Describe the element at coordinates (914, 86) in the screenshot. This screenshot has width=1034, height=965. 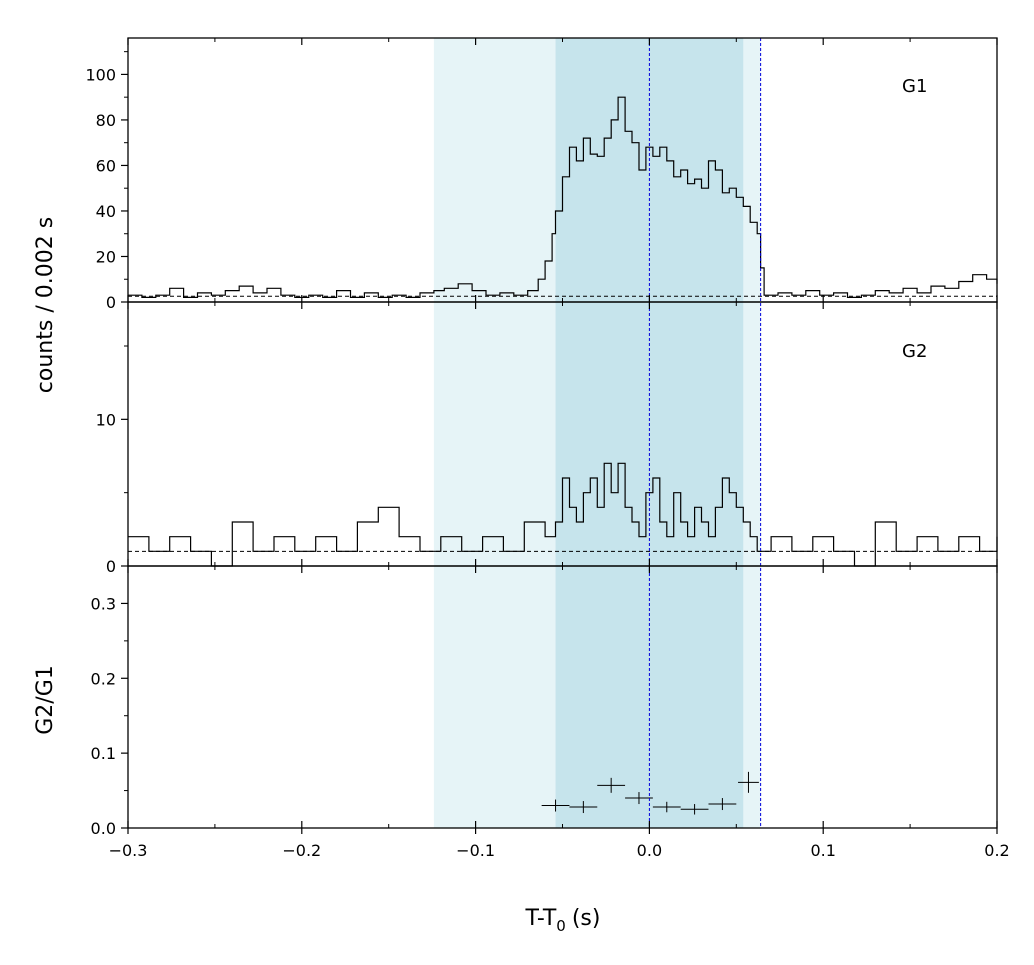
I see `panel-label-g1: G1` at that location.